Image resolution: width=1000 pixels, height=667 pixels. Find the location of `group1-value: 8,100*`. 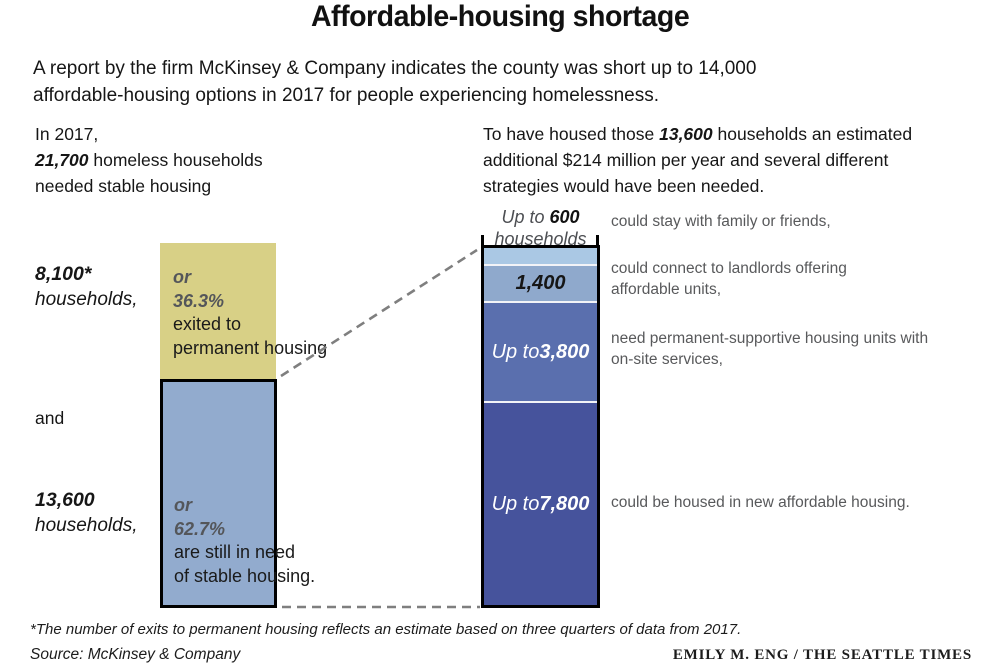

group1-value: 8,100* is located at coordinates (63, 274).